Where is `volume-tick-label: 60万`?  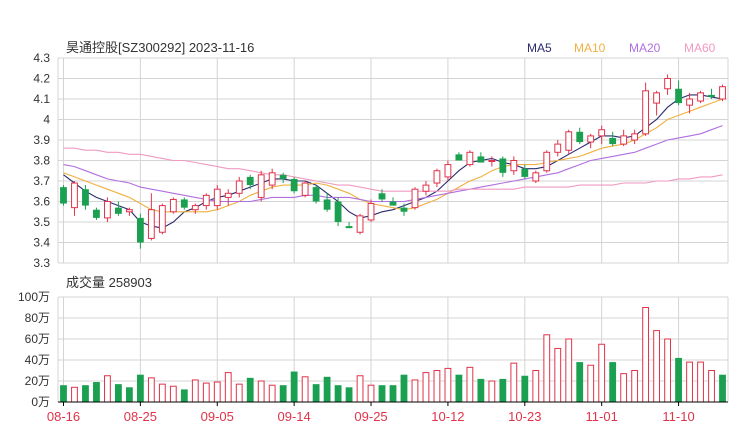
volume-tick-label: 60万 is located at coordinates (37, 339).